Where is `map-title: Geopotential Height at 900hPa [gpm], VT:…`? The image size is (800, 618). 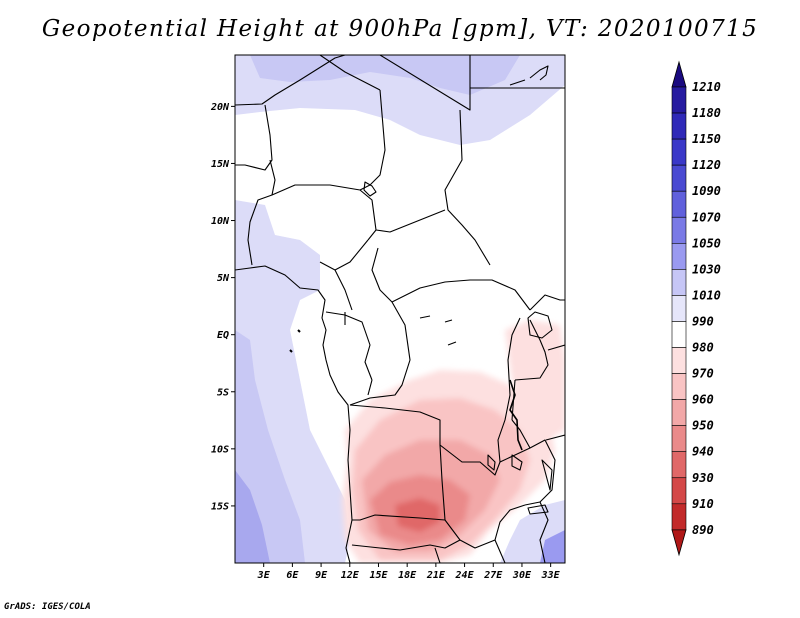 map-title: Geopotential Height at 900hPa [gpm], VT:… is located at coordinates (400, 29).